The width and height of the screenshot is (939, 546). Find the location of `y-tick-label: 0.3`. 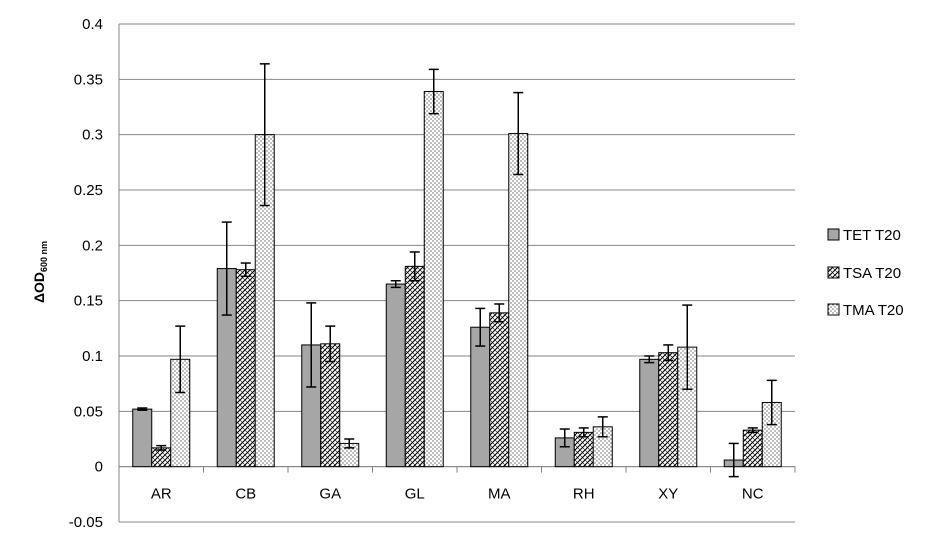

y-tick-label: 0.3 is located at coordinates (92, 135).